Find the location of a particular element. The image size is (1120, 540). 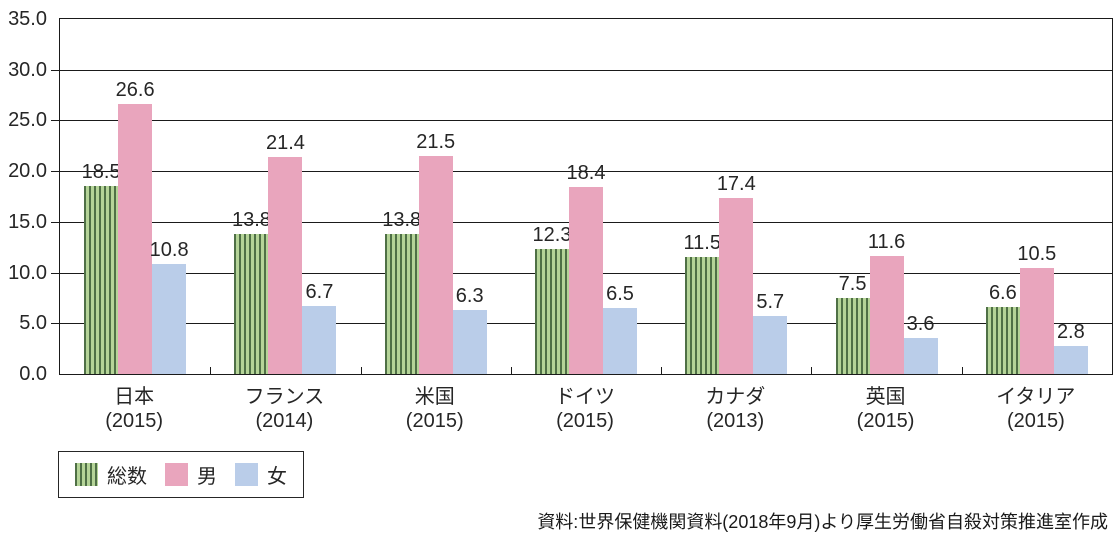

bar-value-label: 3.6 is located at coordinates (920, 323).